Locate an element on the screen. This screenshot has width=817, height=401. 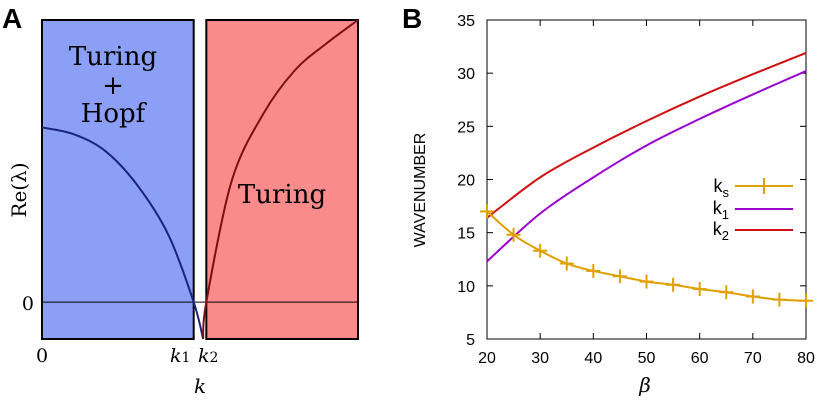
b-x-tick-label: 30 is located at coordinates (540, 358).